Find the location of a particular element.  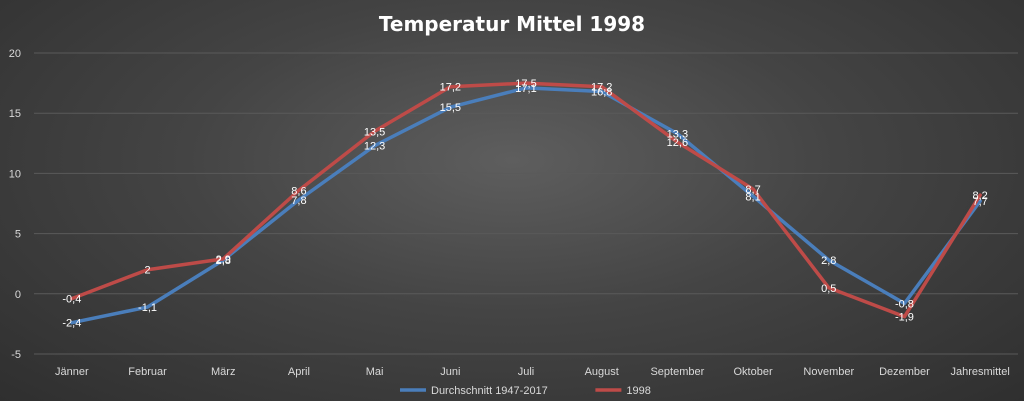

x-tick-label: Dezember is located at coordinates (904, 372).